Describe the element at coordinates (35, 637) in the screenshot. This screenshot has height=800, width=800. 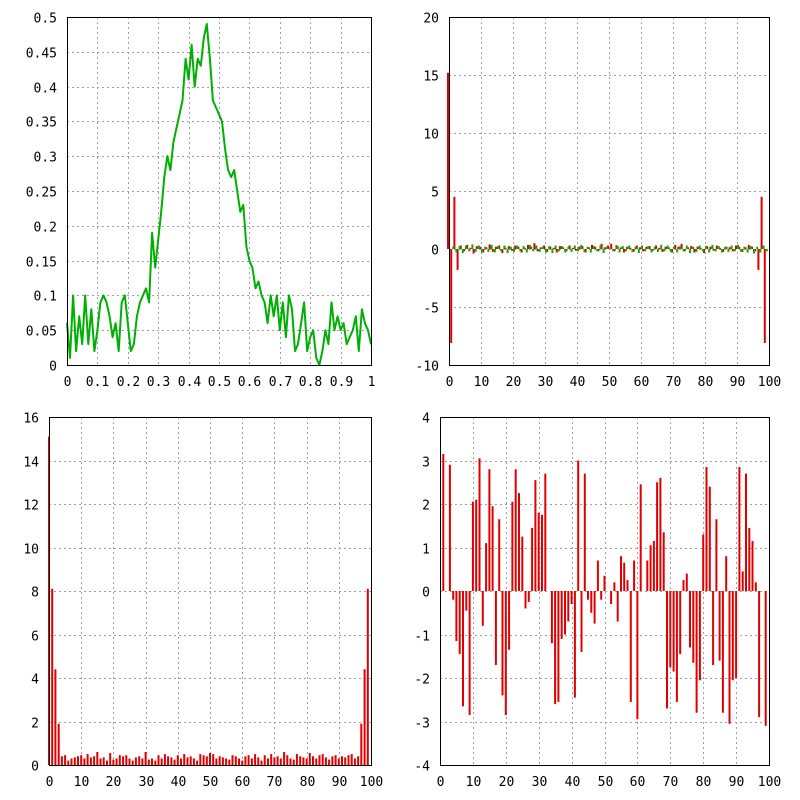
I see `y-tick-label: 6` at that location.